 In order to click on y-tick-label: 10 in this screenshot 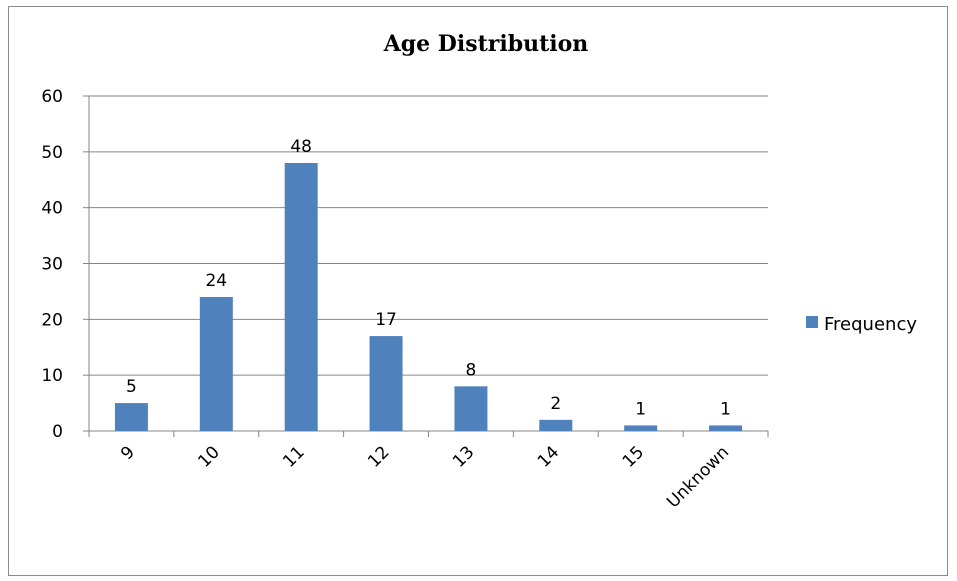, I will do `click(52, 376)`.